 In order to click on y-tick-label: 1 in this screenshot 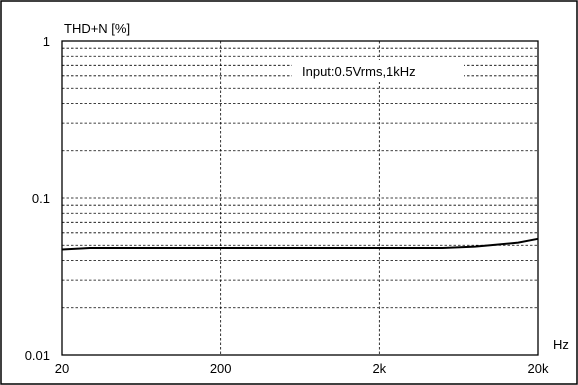, I will do `click(46, 41)`.